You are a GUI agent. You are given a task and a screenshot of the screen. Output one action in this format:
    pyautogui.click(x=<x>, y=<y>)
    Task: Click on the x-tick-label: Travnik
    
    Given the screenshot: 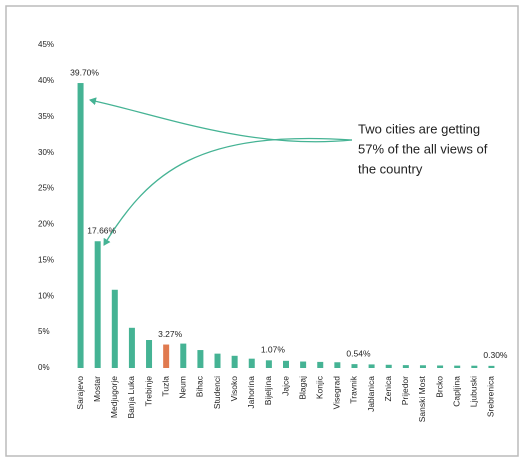 What is the action you would take?
    pyautogui.click(x=354, y=389)
    